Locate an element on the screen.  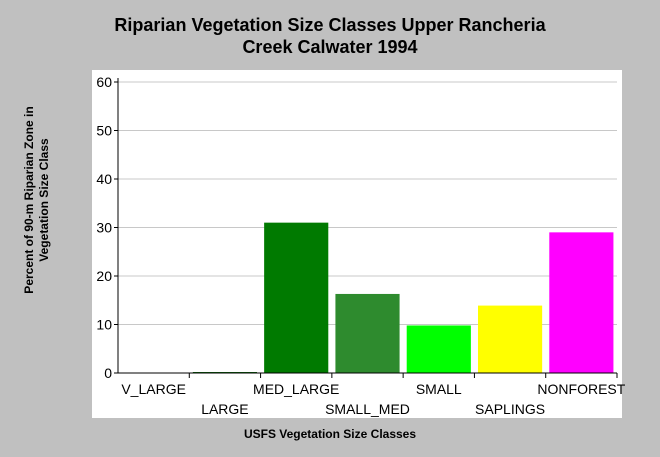
bar-saplings is located at coordinates (510, 339).